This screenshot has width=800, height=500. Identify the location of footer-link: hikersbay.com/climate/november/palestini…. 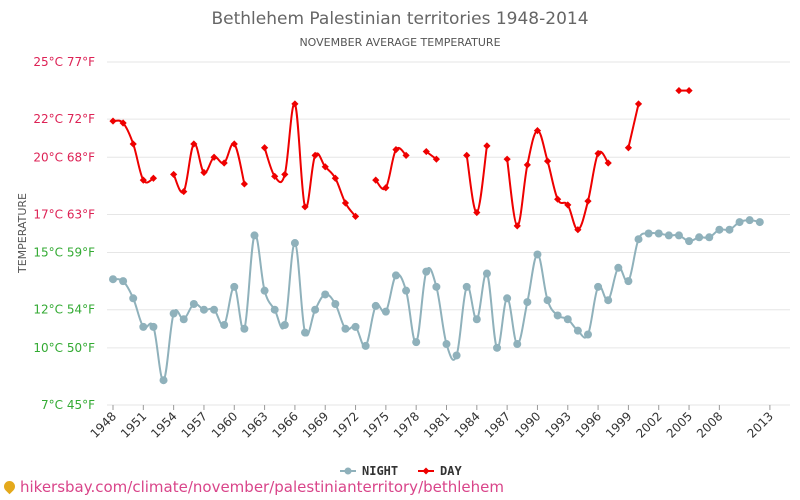
(252, 487).